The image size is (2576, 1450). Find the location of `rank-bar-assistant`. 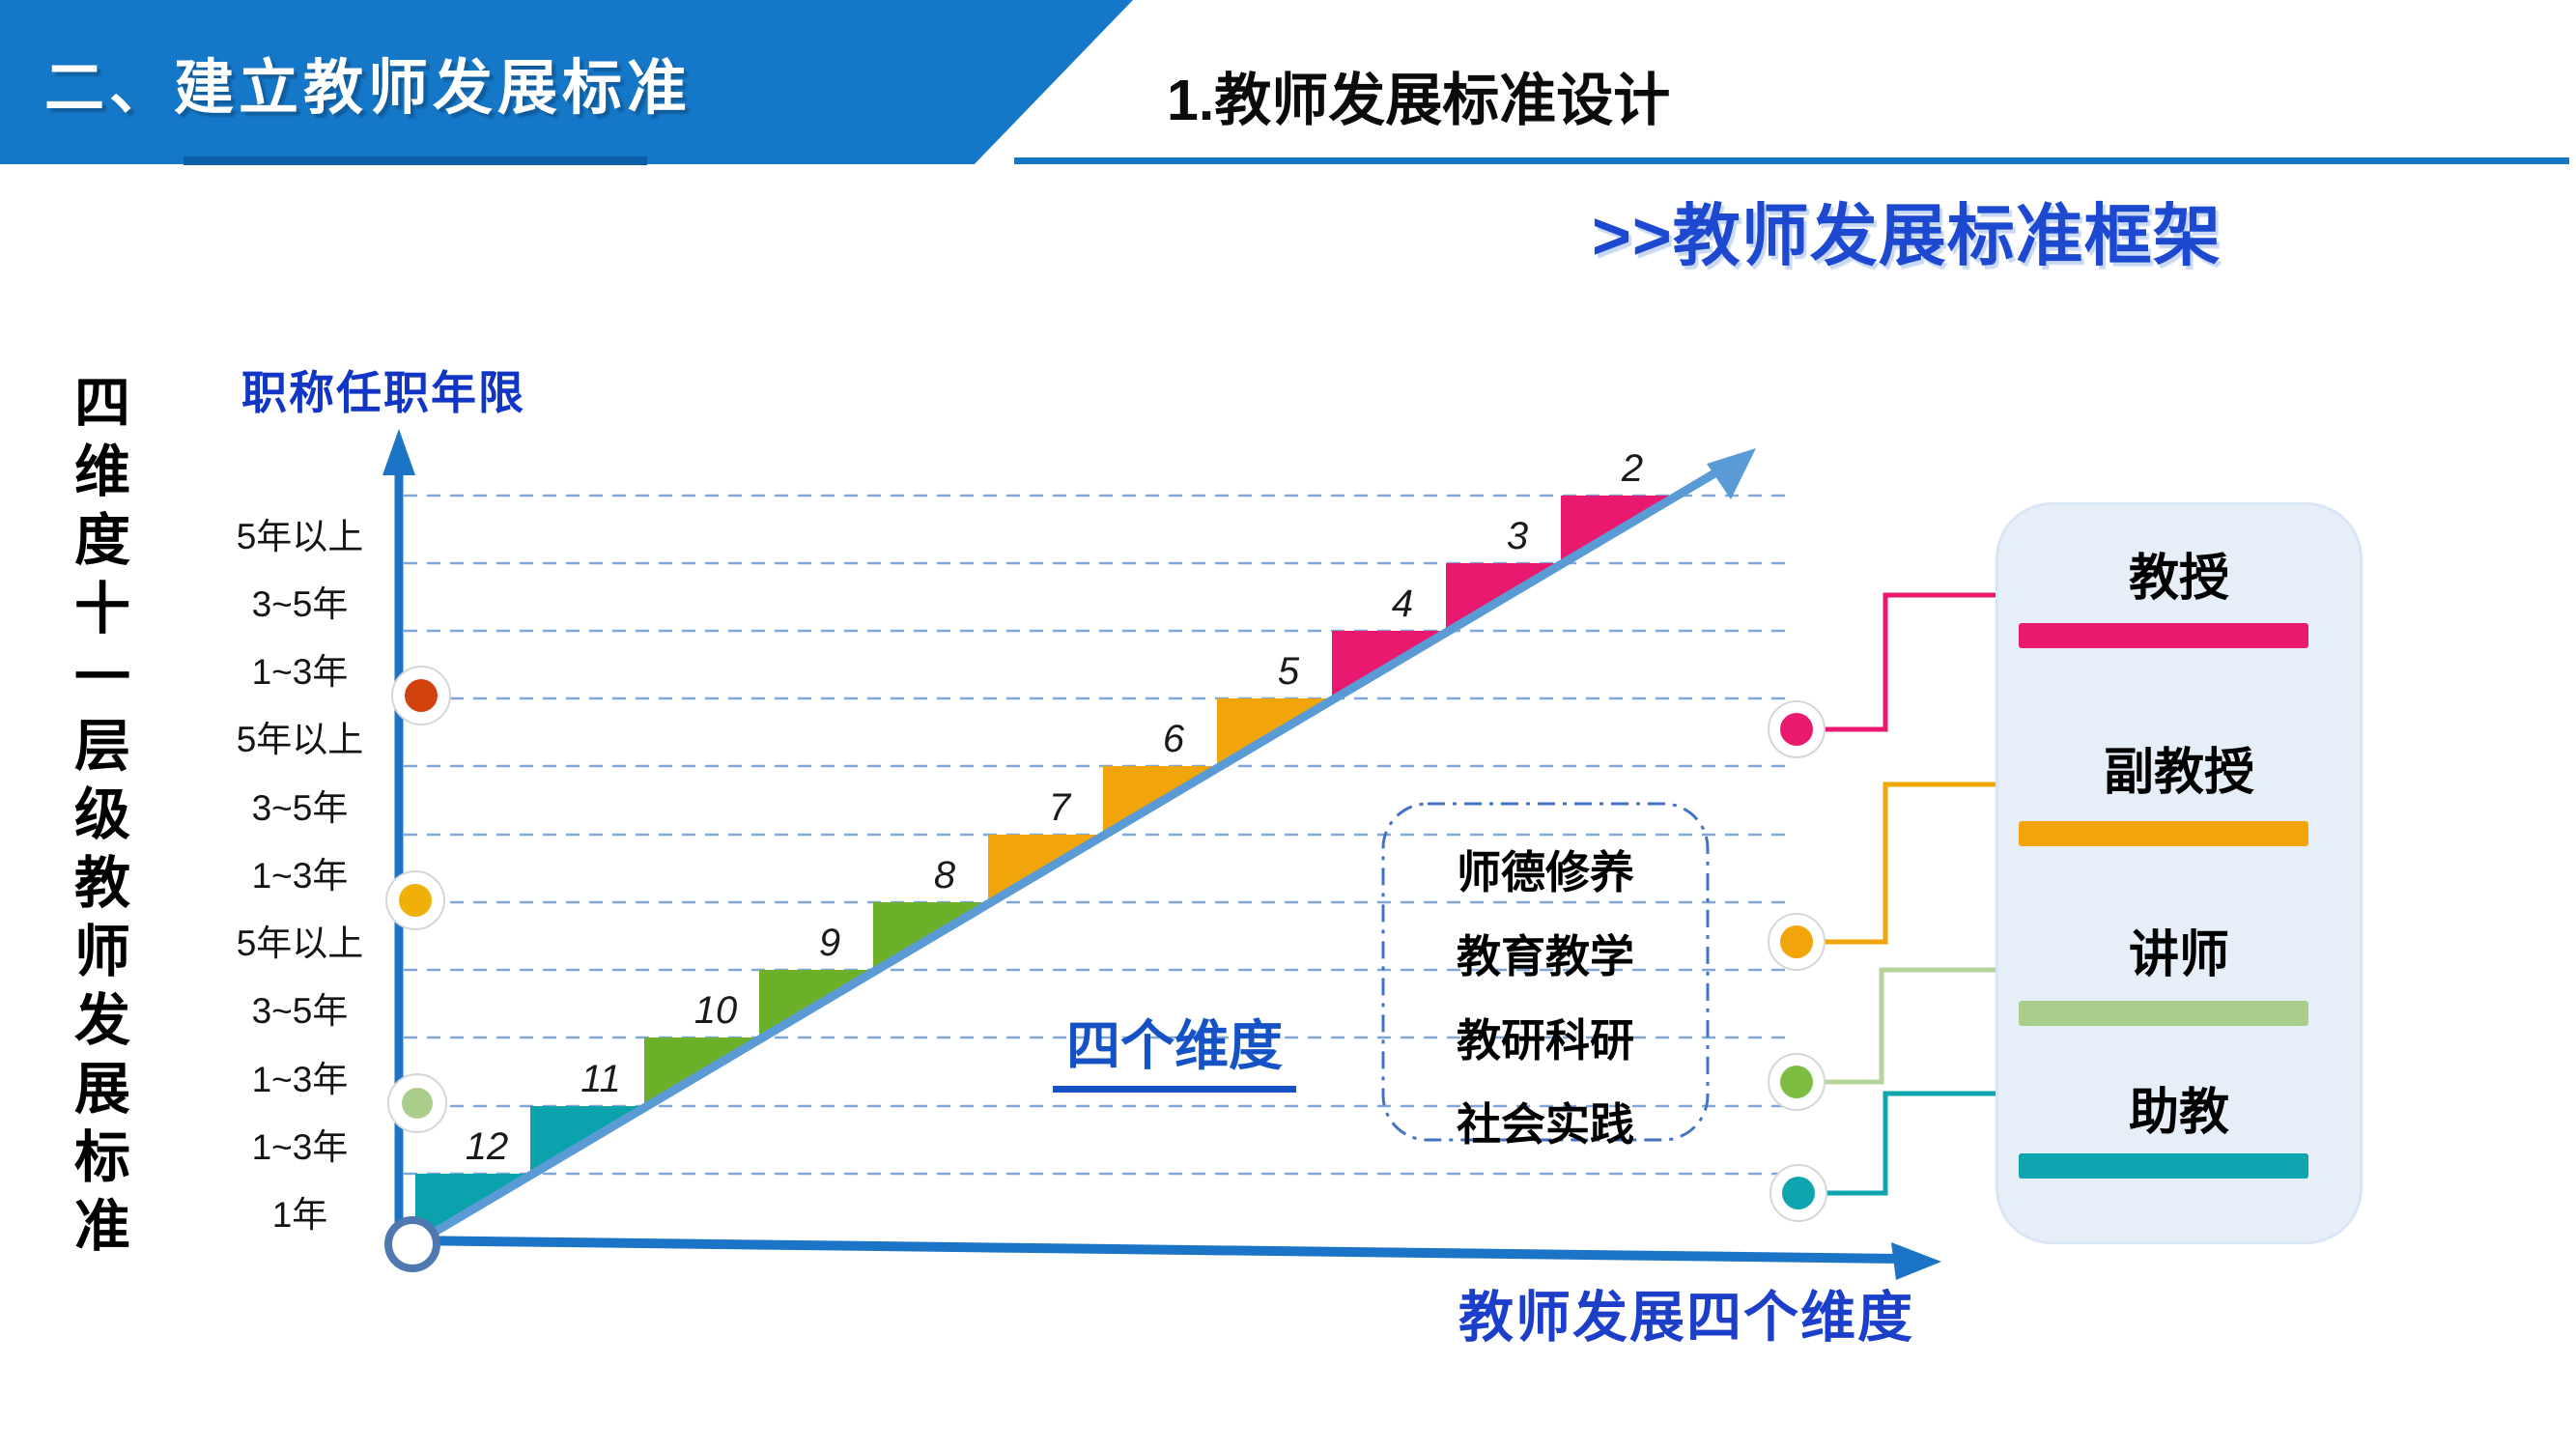

rank-bar-assistant is located at coordinates (2163, 1166).